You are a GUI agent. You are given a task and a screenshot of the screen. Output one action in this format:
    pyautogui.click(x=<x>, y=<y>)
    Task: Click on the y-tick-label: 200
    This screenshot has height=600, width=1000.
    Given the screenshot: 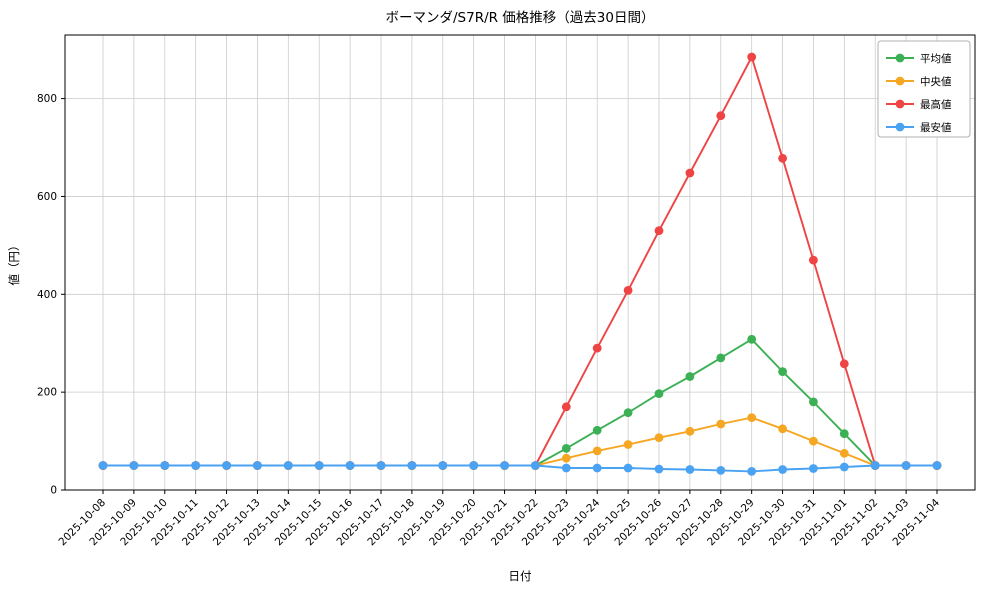 What is the action you would take?
    pyautogui.click(x=47, y=393)
    